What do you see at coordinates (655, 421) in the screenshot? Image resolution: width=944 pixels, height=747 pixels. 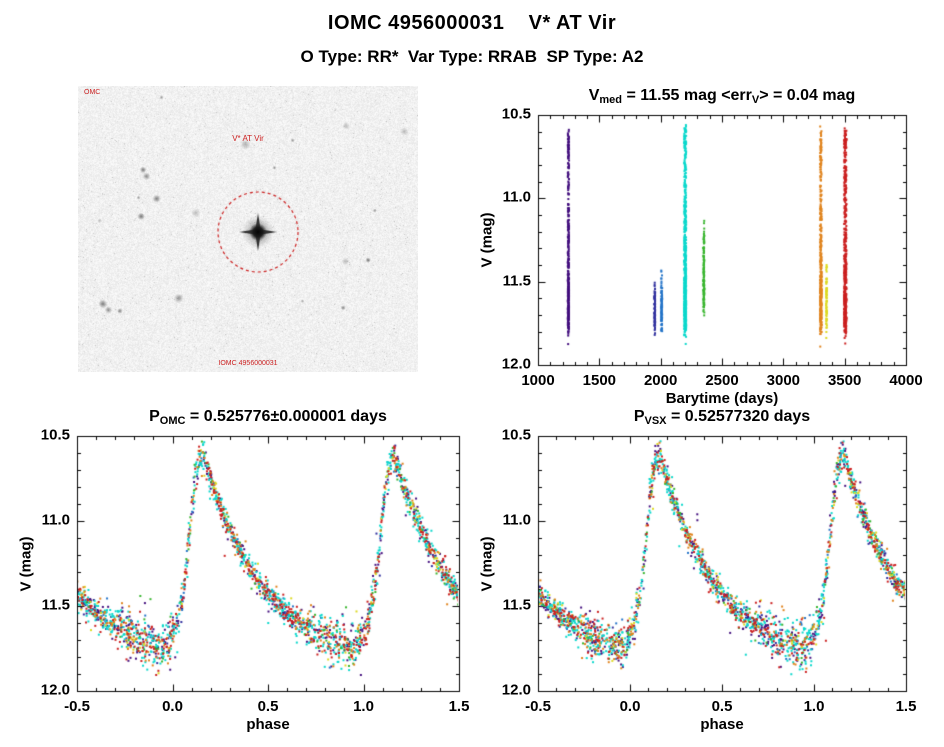 I see `plot-title-subscript: VSX` at bounding box center [655, 421].